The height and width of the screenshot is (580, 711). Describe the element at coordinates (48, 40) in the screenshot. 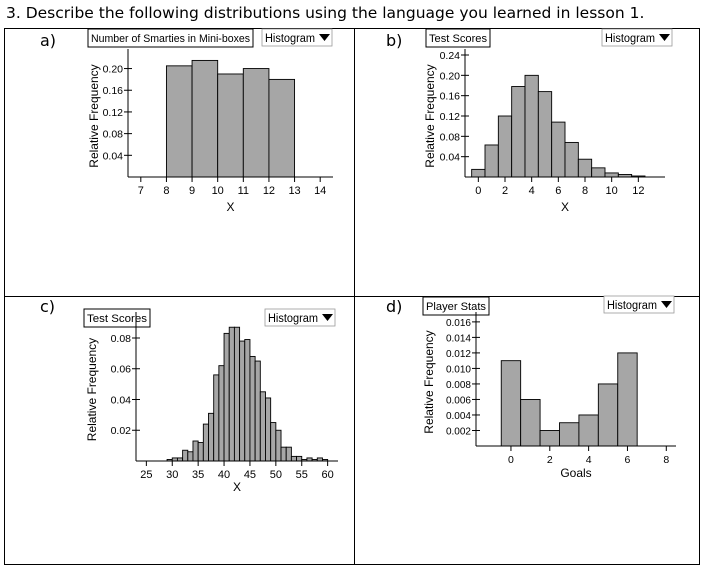

I see `panel-label-a: a)` at that location.